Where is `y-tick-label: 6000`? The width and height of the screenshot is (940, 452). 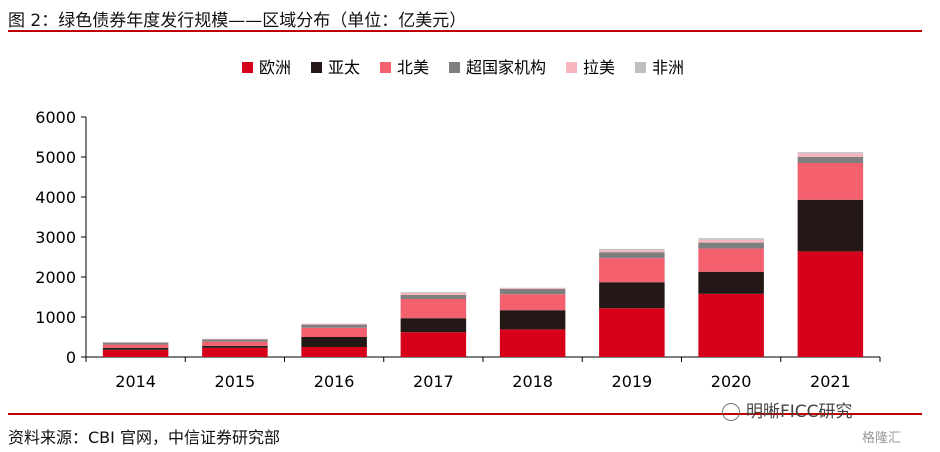
y-tick-label: 6000 is located at coordinates (55, 117).